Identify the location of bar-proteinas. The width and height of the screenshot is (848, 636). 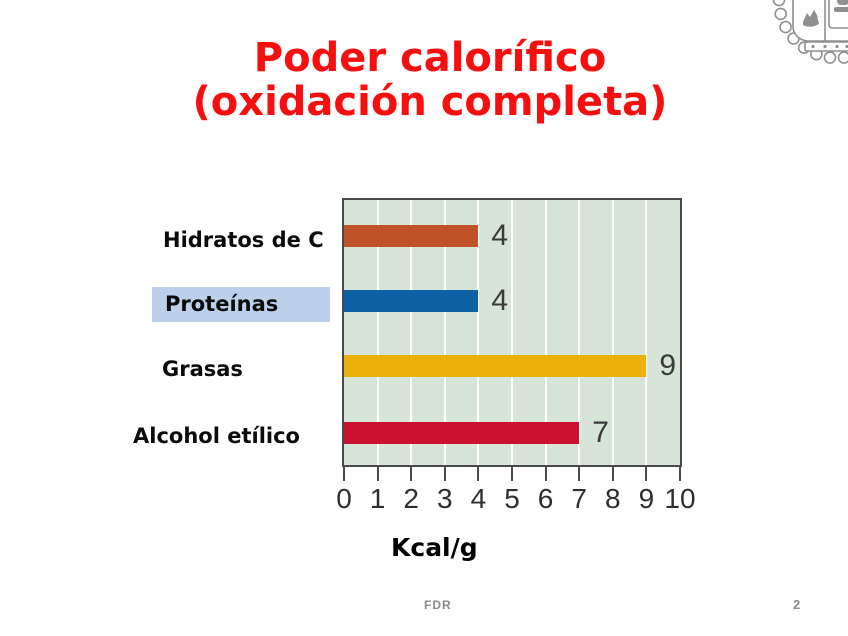
(411, 301).